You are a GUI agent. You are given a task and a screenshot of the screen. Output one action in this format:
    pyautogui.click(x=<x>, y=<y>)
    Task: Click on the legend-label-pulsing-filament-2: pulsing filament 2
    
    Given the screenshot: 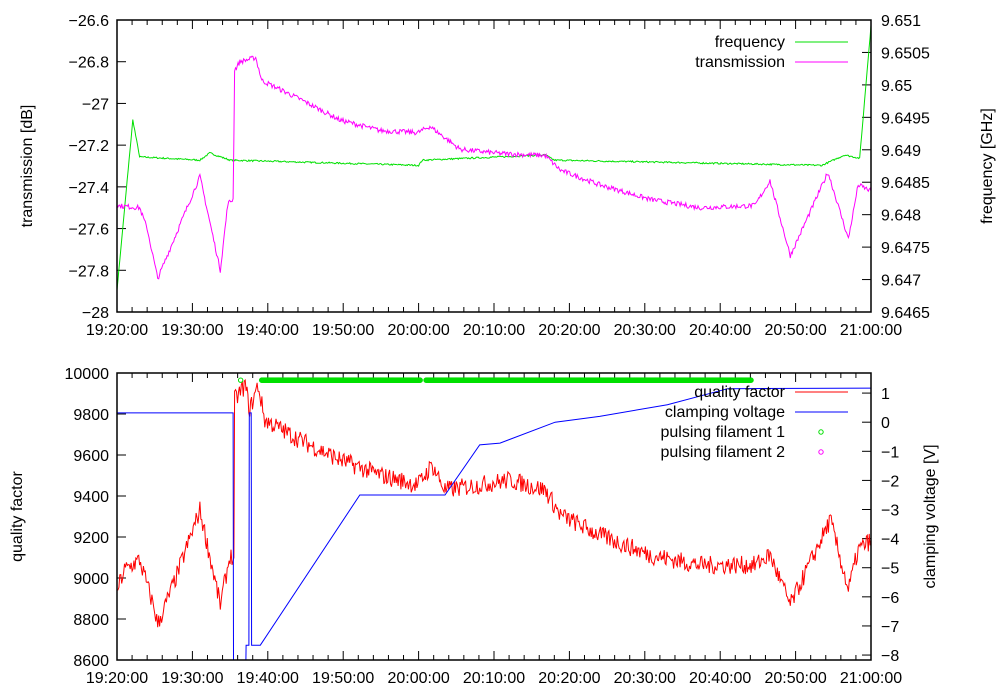 What is the action you would take?
    pyautogui.click(x=722, y=452)
    